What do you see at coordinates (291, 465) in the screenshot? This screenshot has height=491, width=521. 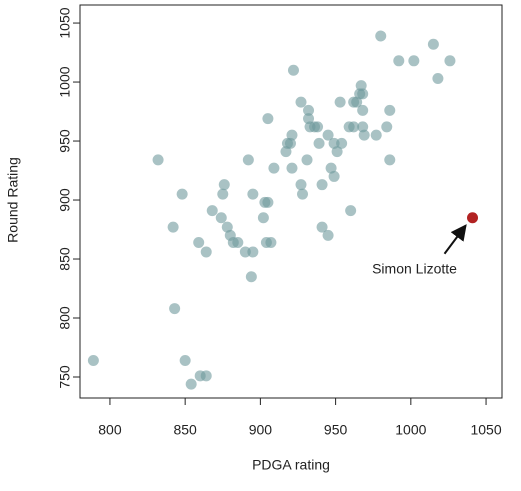 I see `x-axis-label: PDGA rating` at bounding box center [291, 465].